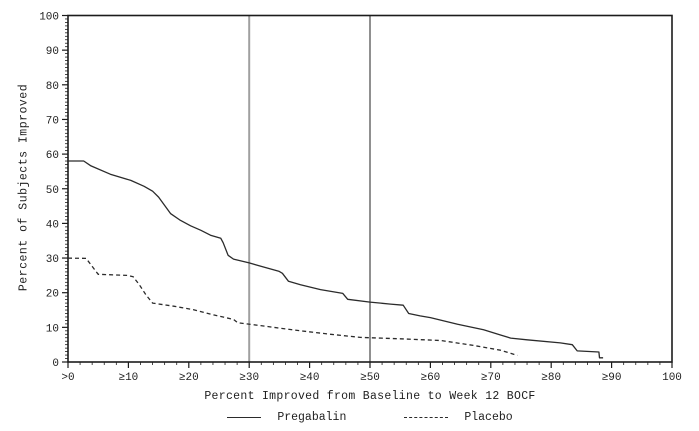  Describe the element at coordinates (312, 417) in the screenshot. I see `legend-label-pregabalin: Pregabalin` at that location.